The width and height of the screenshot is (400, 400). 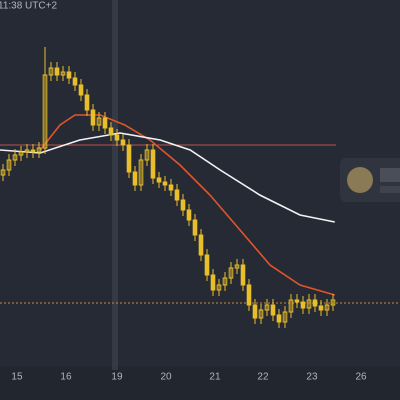 What do you see at coordinates (166, 377) in the screenshot?
I see `x-tick-label: 20` at bounding box center [166, 377].